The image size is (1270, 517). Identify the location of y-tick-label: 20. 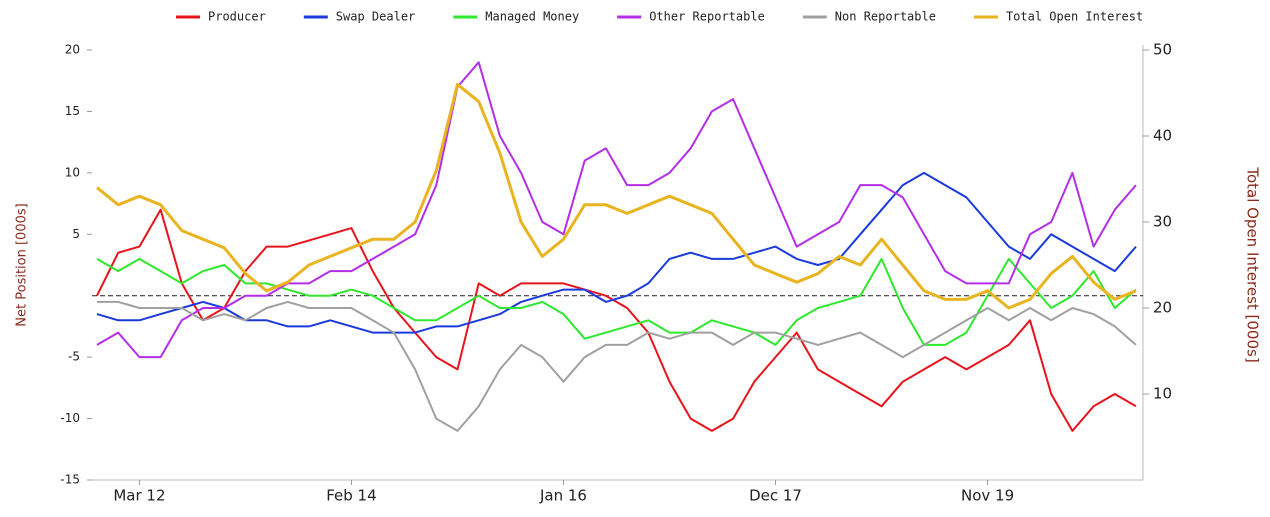
(72, 50).